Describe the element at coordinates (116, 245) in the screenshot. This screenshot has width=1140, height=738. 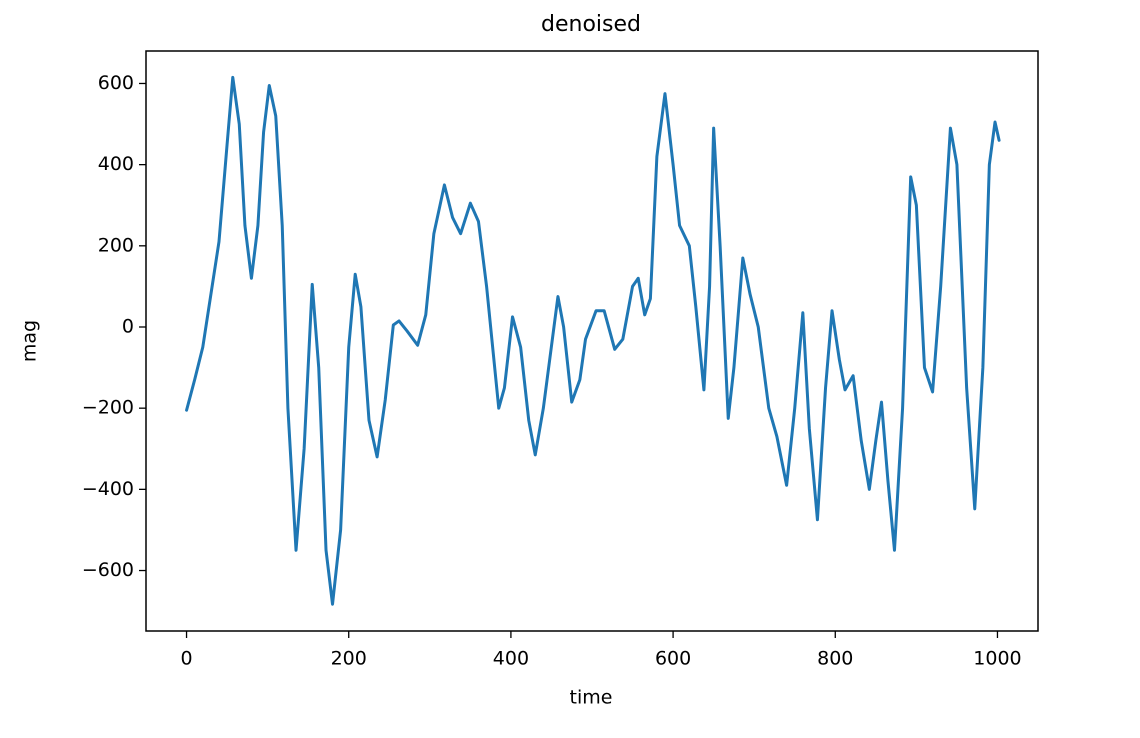
I see `y-tick-label: 200` at that location.